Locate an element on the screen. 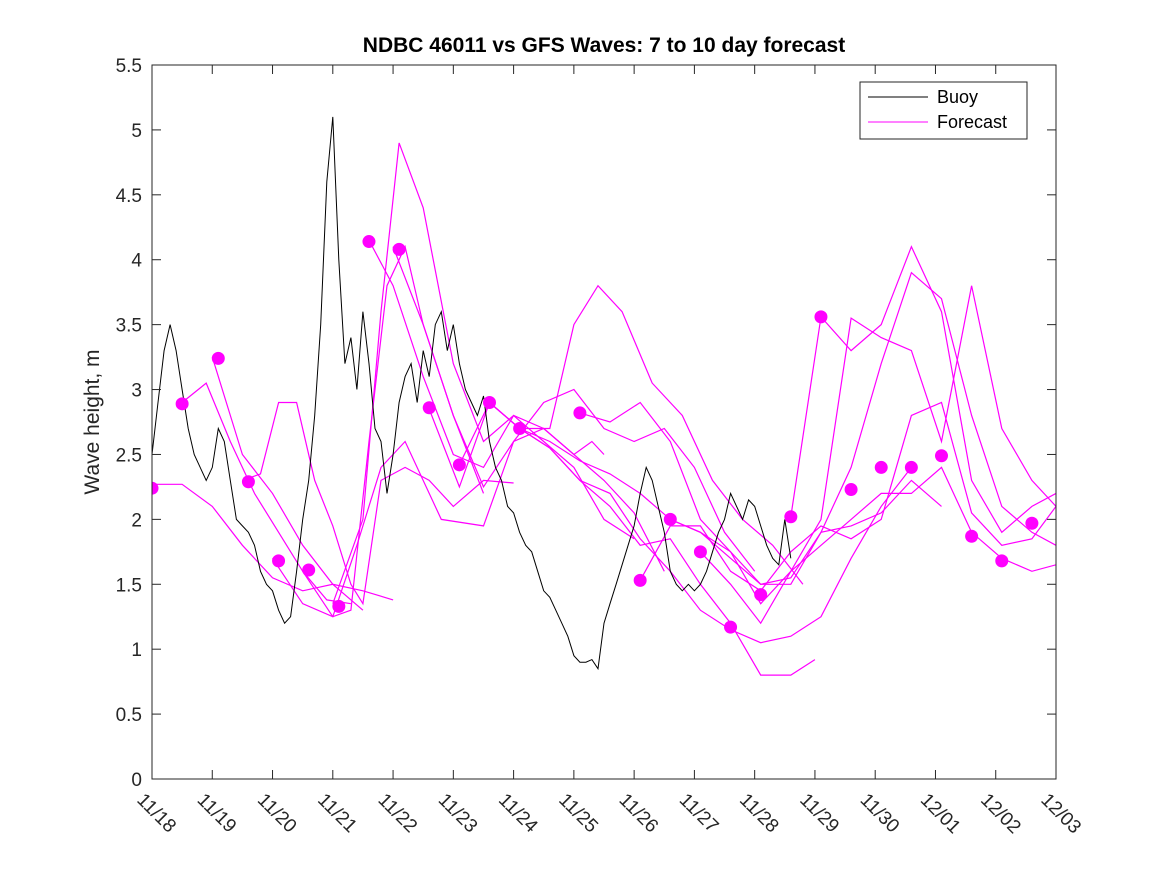  y-tick-label: 3.5 is located at coordinates (129, 326).